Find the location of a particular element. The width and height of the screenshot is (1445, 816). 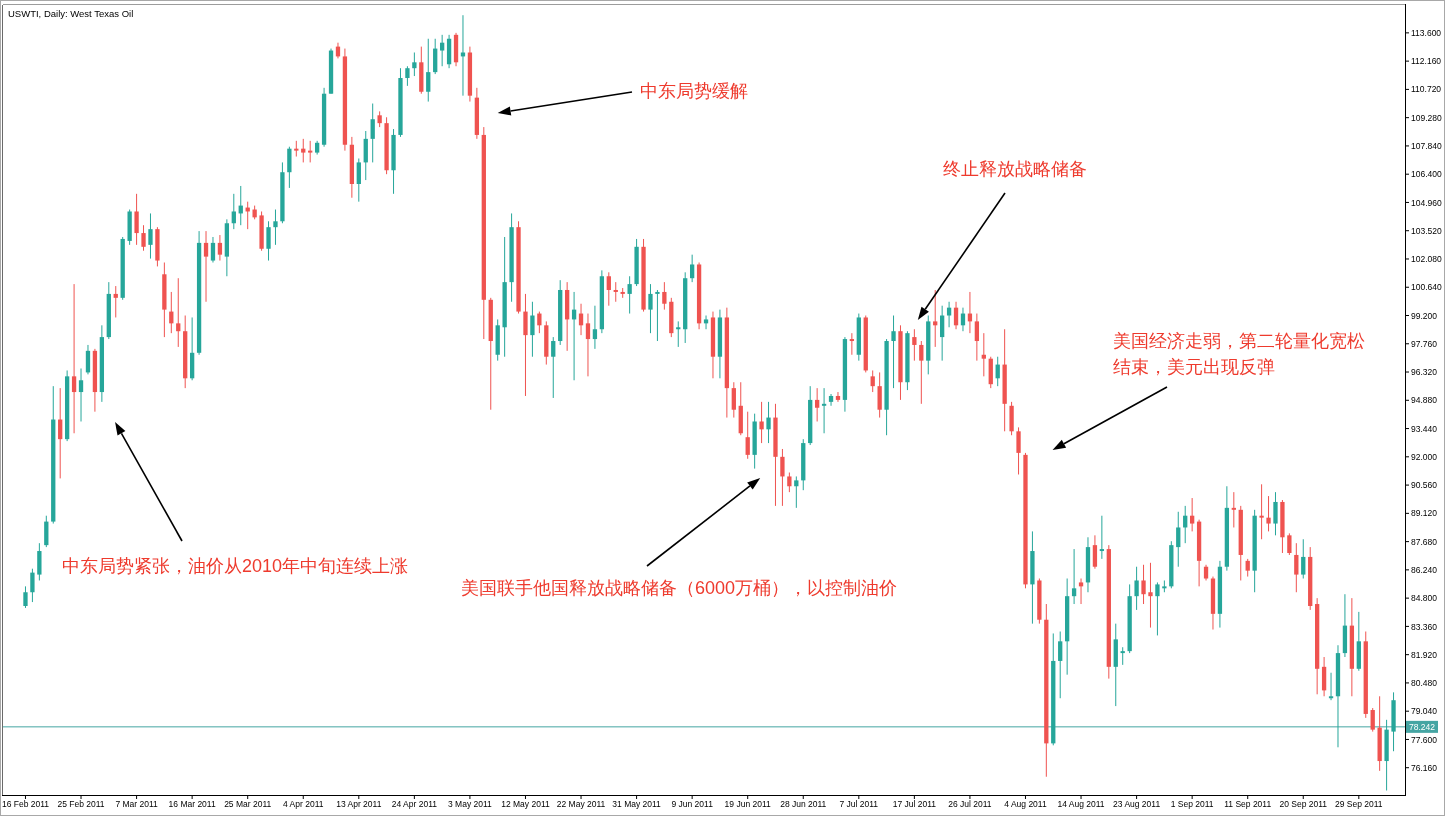

x-tick-label: 14 Aug 2011 is located at coordinates (1081, 804).